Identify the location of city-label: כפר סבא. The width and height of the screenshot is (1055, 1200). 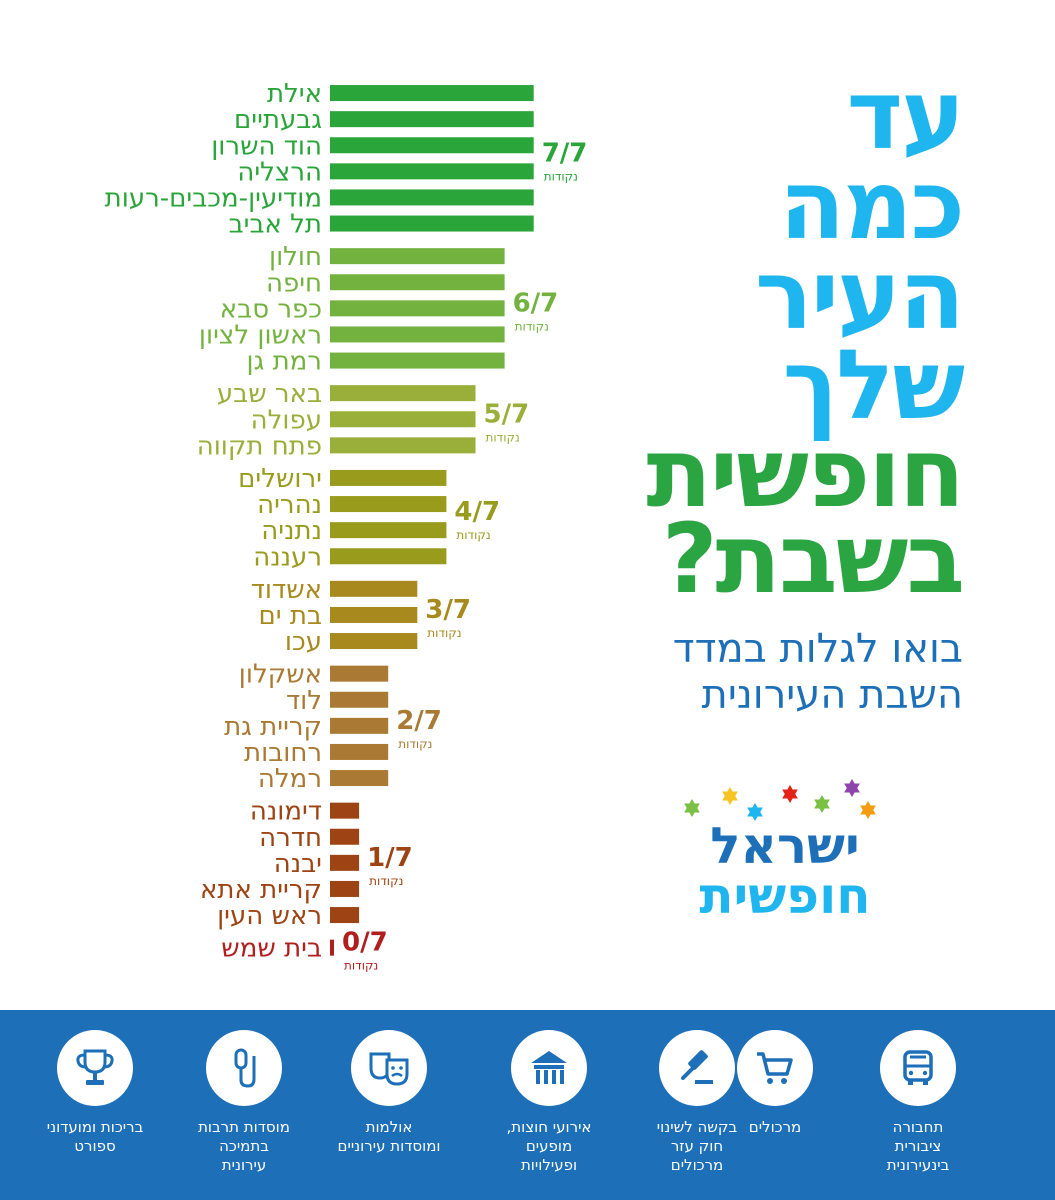
(271, 309).